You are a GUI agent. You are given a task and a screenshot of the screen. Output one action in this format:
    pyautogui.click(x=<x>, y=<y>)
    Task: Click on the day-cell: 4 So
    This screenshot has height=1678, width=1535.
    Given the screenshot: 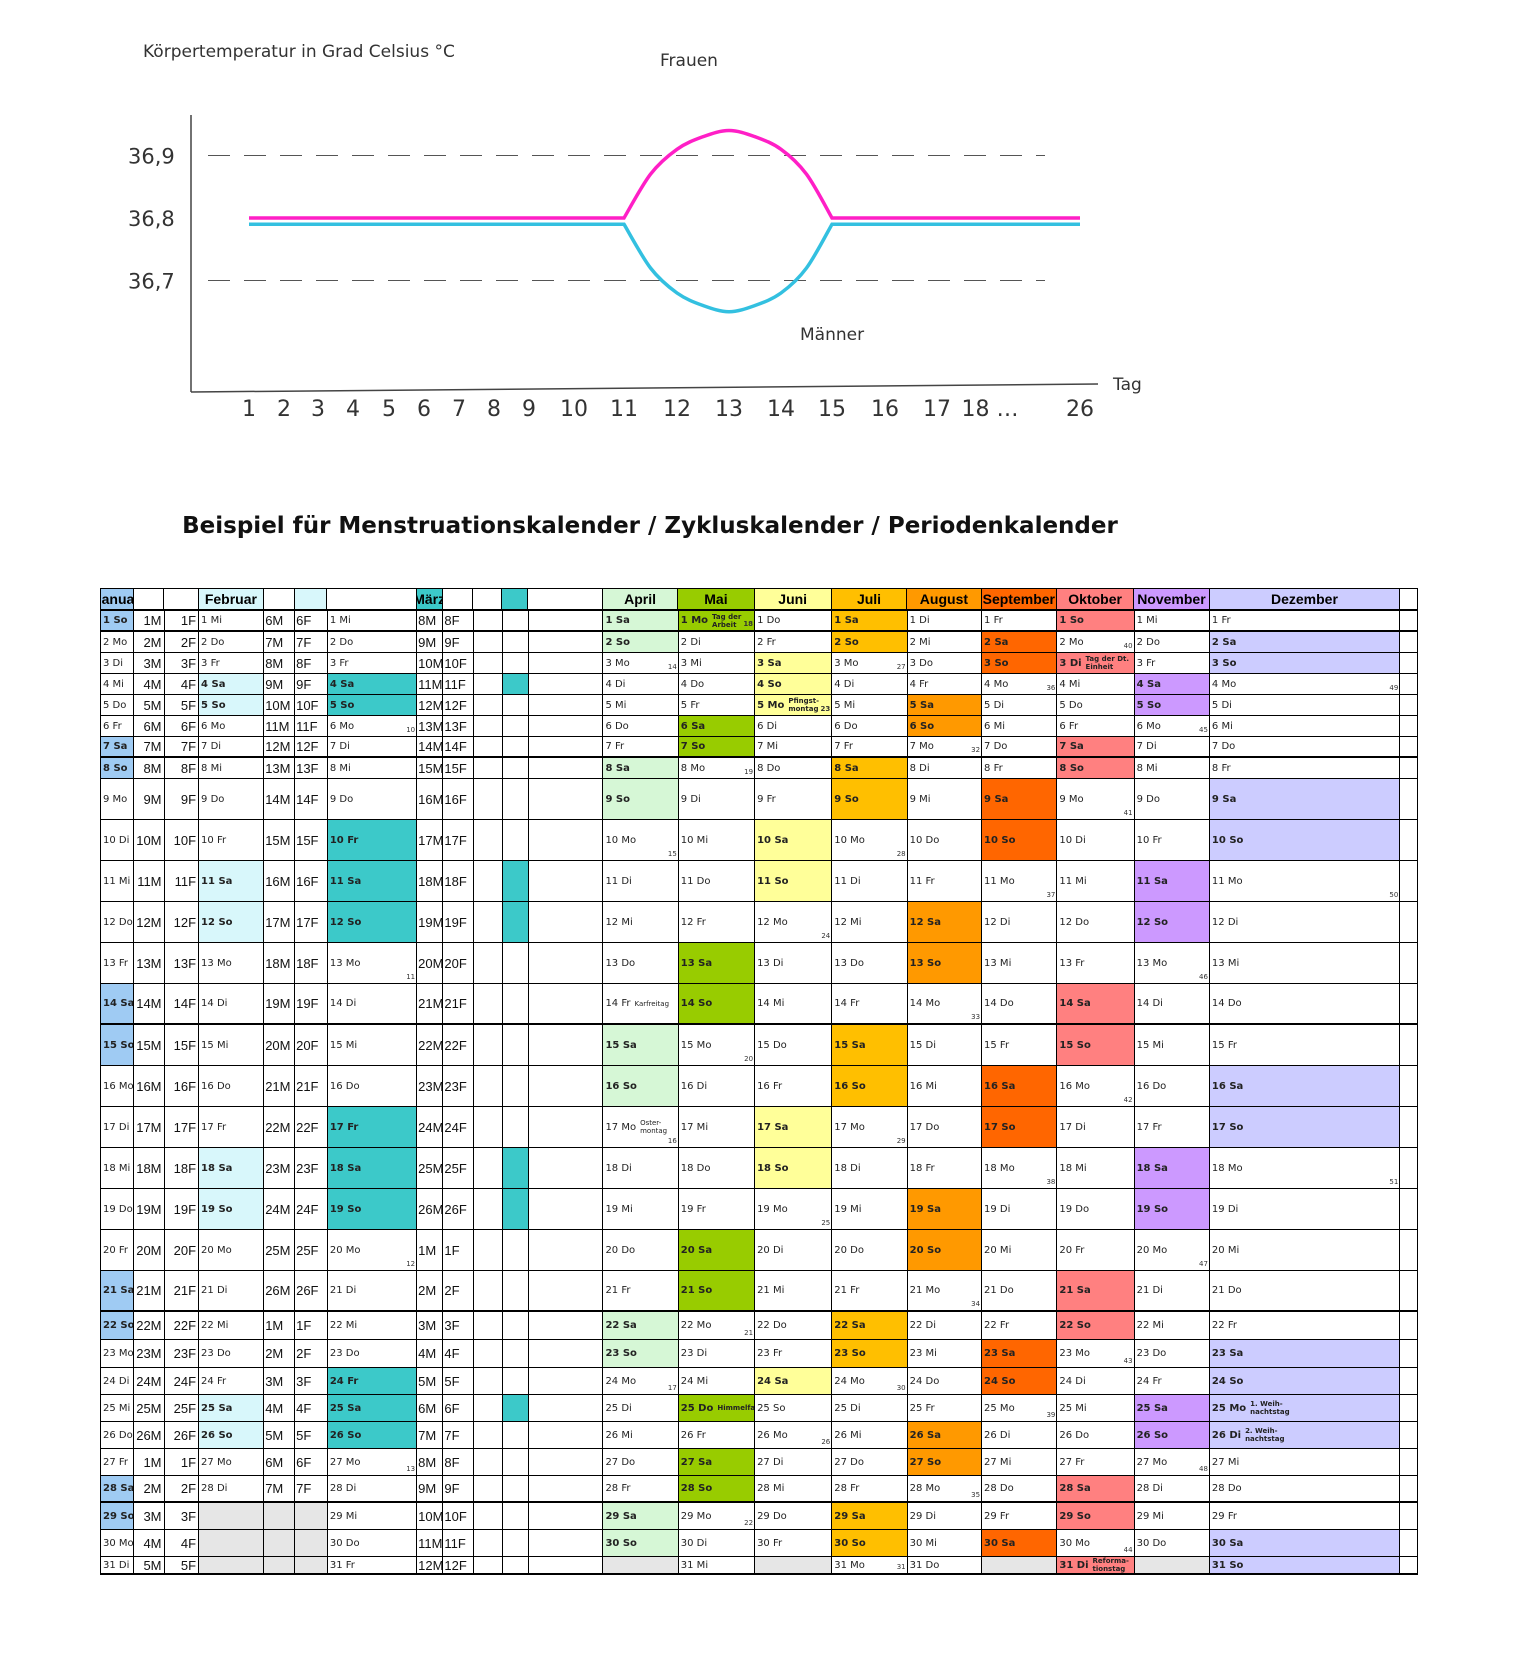 What is the action you would take?
    pyautogui.click(x=794, y=684)
    